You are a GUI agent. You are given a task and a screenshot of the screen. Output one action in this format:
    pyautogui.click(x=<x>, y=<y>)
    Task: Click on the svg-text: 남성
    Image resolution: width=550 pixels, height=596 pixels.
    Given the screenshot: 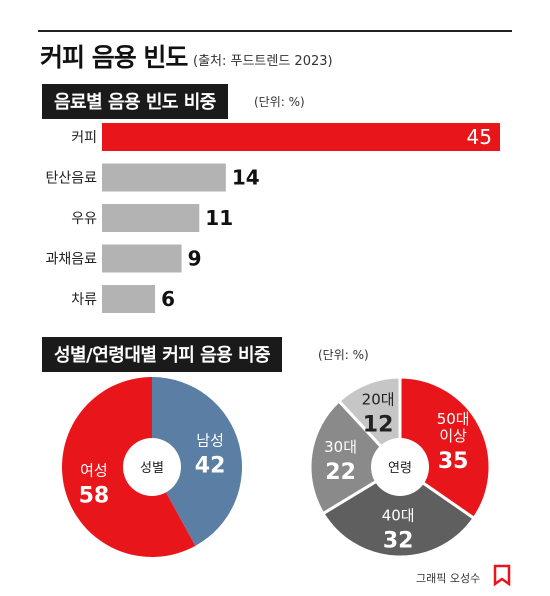 What is the action you would take?
    pyautogui.click(x=210, y=441)
    